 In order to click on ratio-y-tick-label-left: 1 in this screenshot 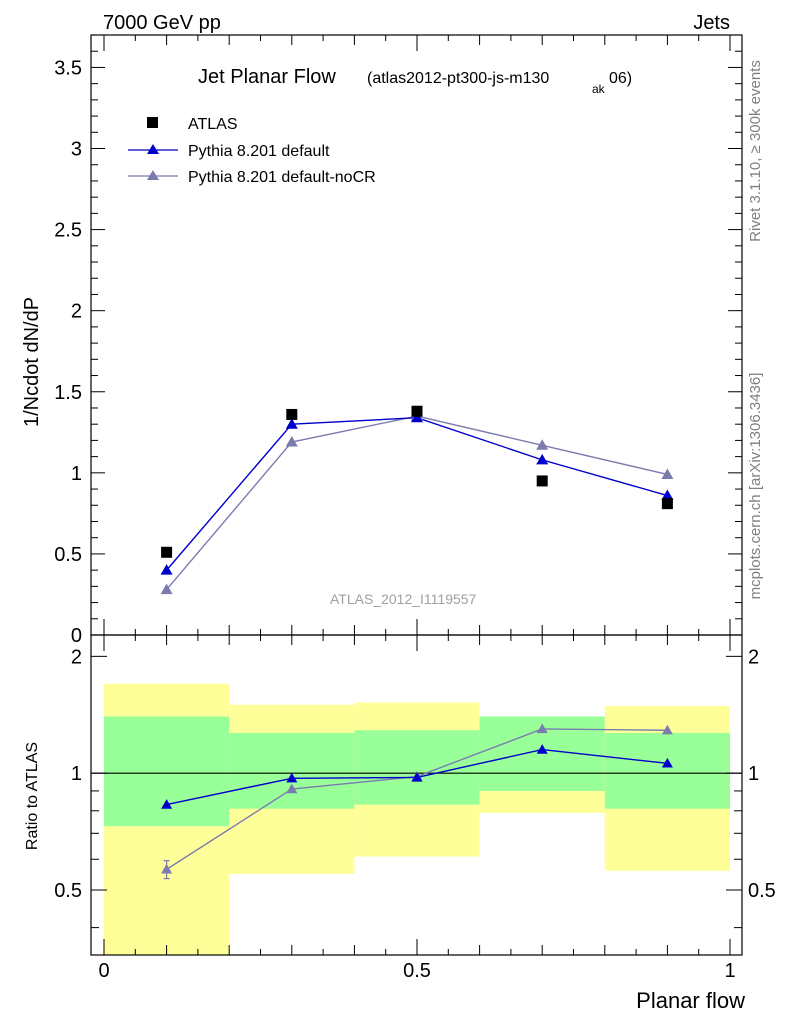, I will do `click(76, 774)`.